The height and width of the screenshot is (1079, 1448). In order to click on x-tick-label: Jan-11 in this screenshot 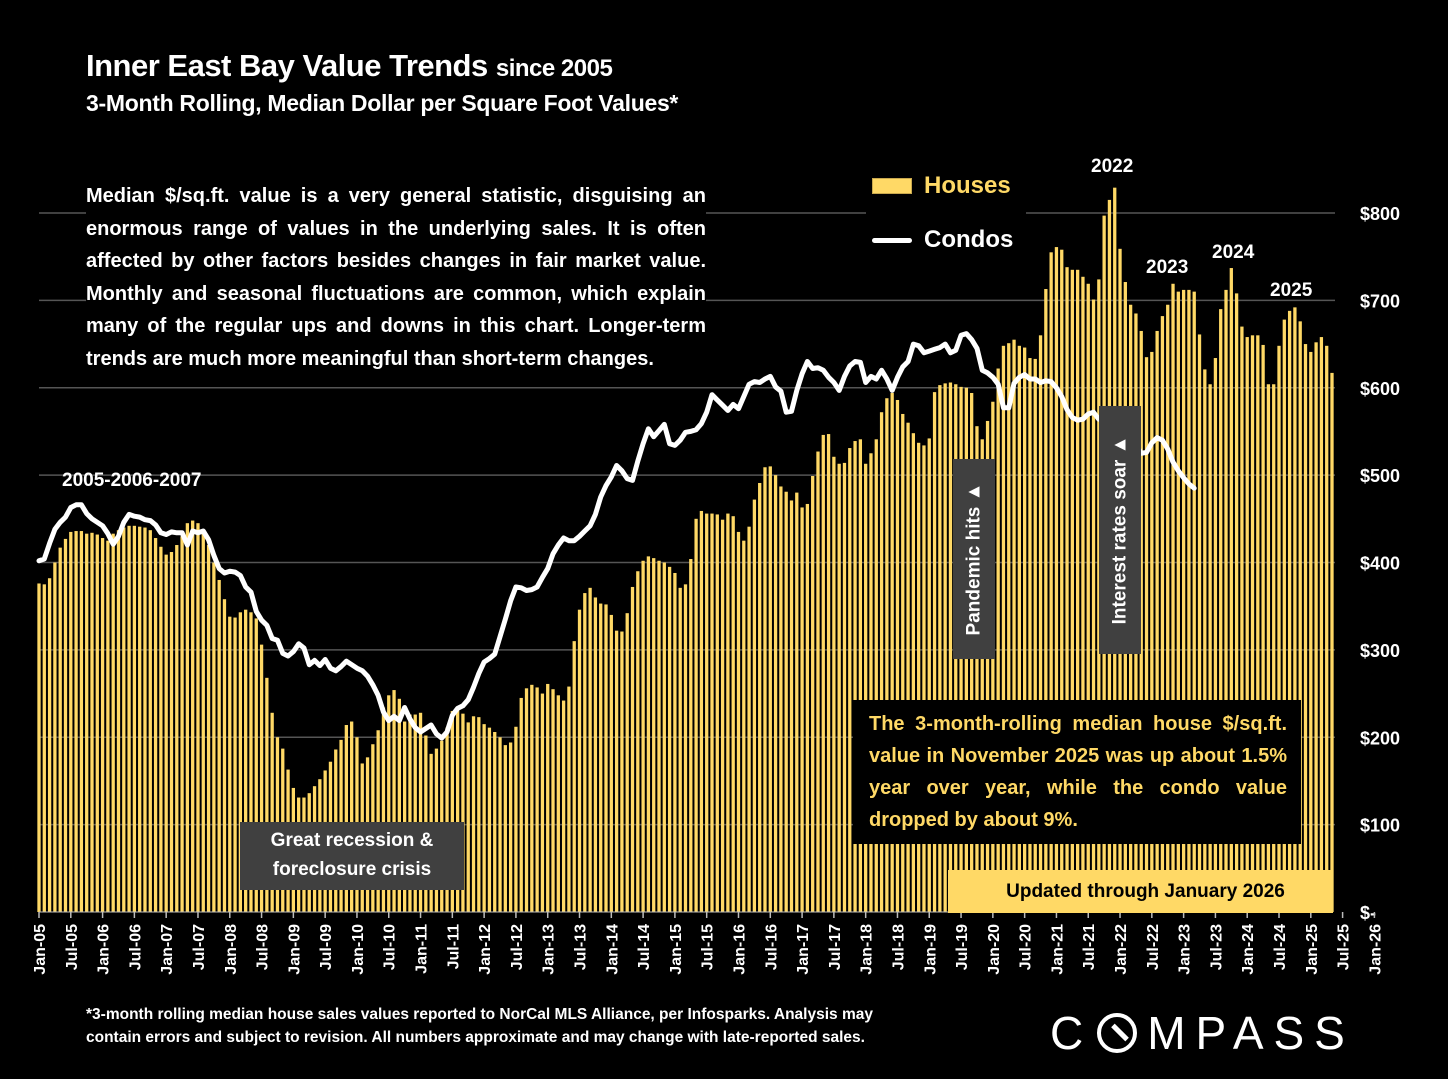, I will do `click(422, 949)`.